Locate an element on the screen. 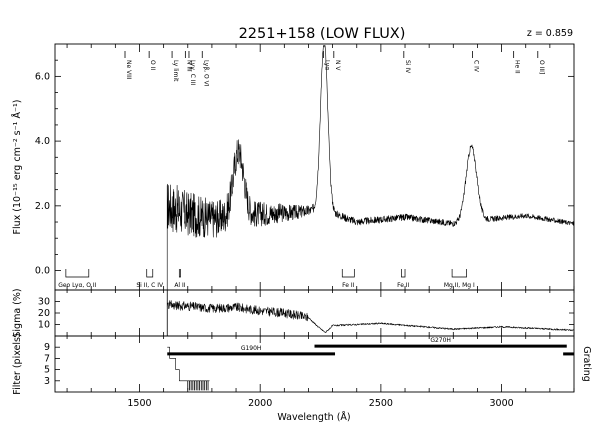  filter-panel-frame is located at coordinates (314, 364).